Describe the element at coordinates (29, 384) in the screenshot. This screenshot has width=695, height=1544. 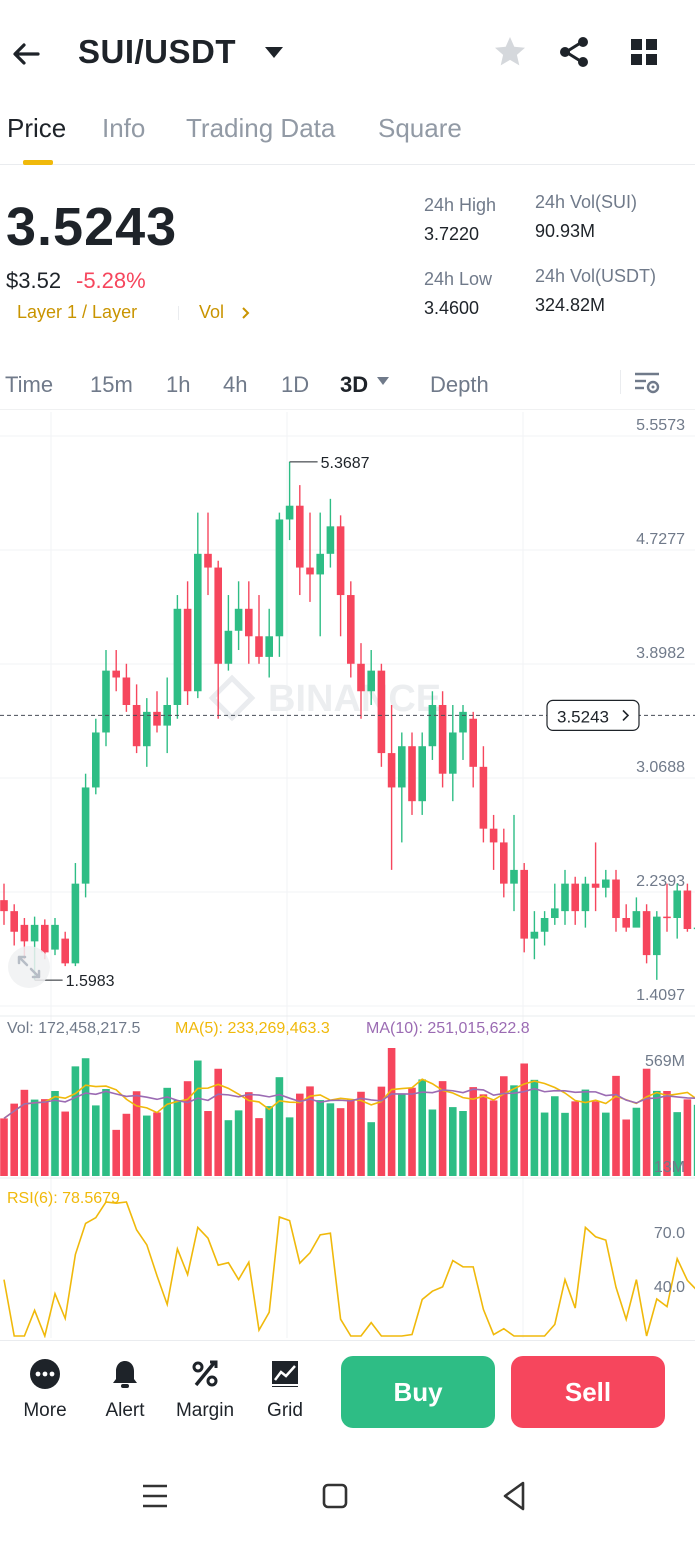
I see `timeframe-time: Time` at that location.